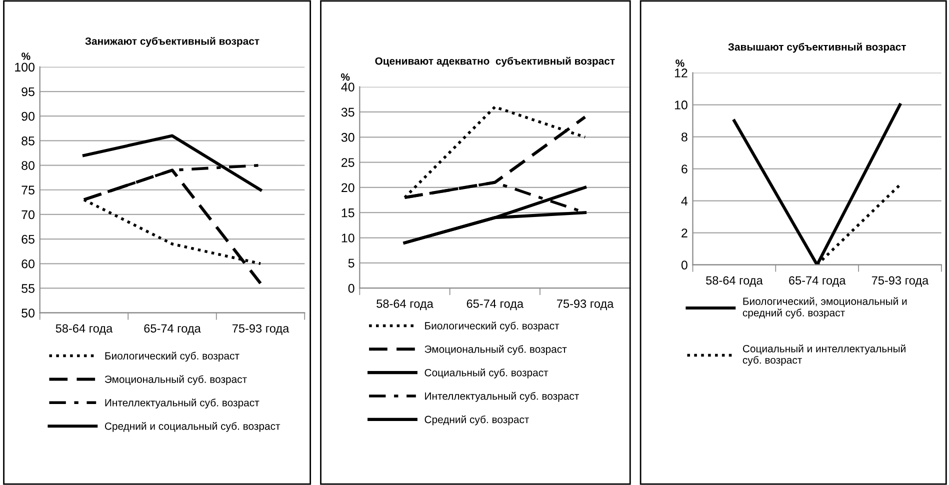 The width and height of the screenshot is (949, 485). I want to click on y-tick-label: 60, so click(28, 263).